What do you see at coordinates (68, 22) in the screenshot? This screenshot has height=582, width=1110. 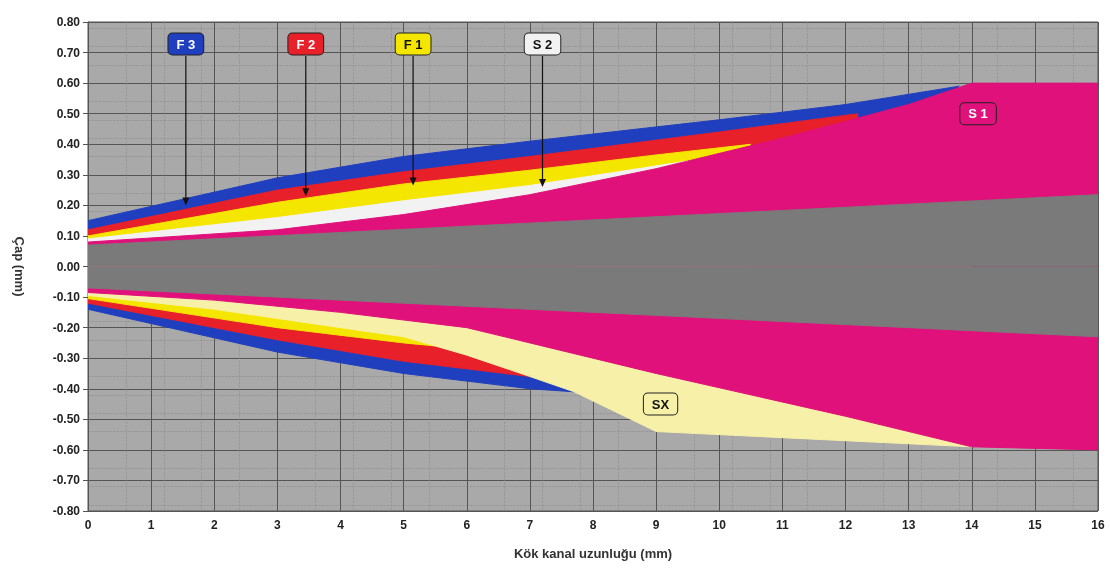 I see `y-tick-label: 0.80` at bounding box center [68, 22].